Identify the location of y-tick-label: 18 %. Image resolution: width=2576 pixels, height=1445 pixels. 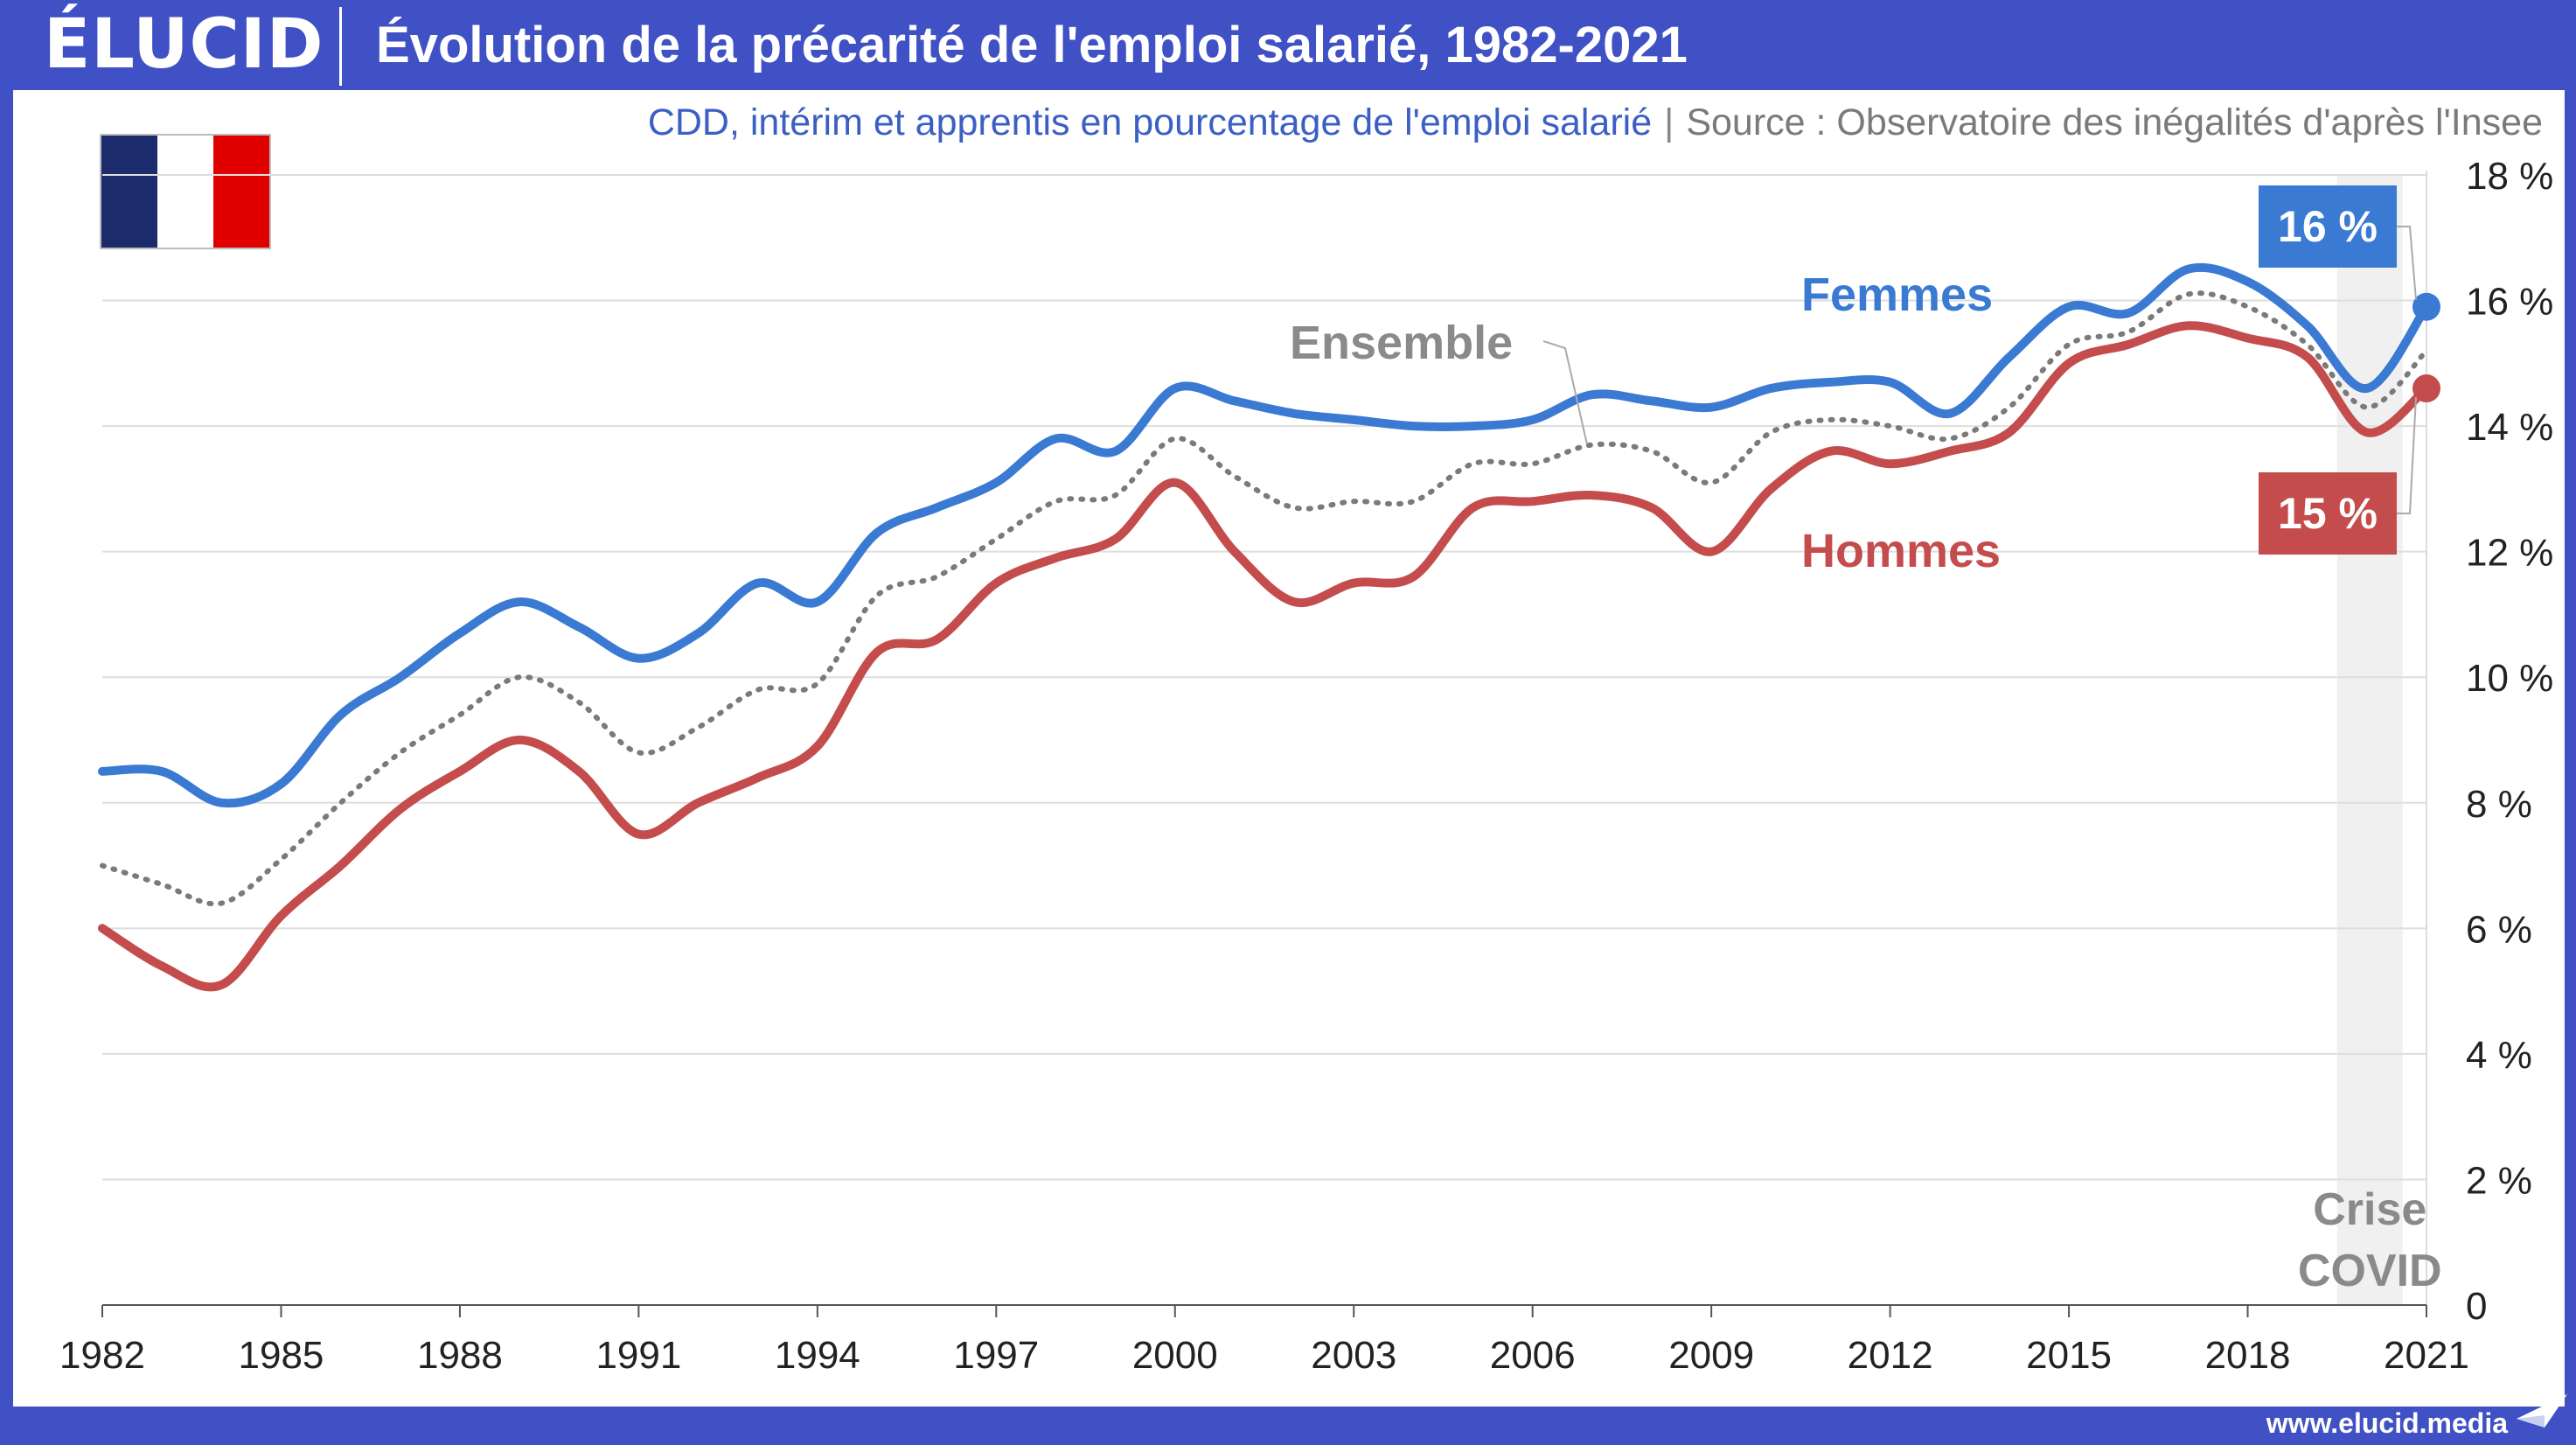
(2509, 176).